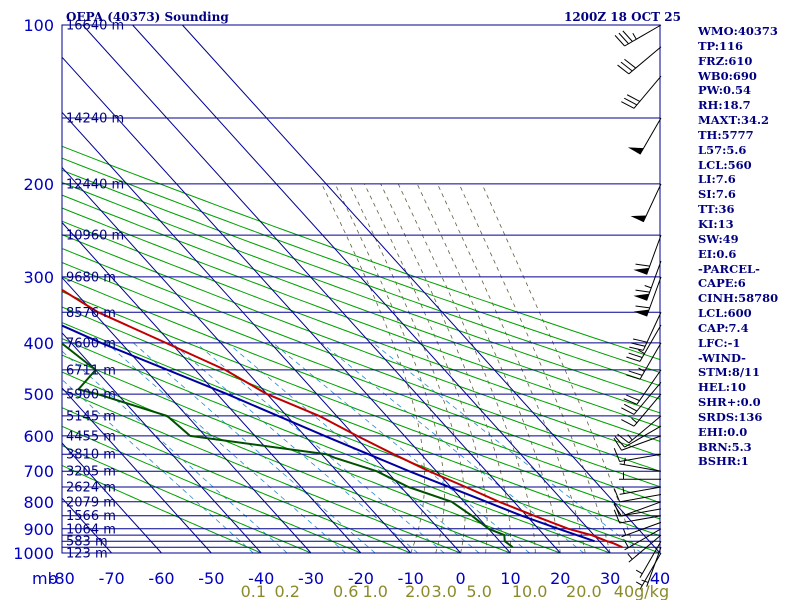 Image resolution: width=800 pixels, height=600 pixels. Describe the element at coordinates (38, 184) in the screenshot. I see `pressure-tick-label: 200` at that location.